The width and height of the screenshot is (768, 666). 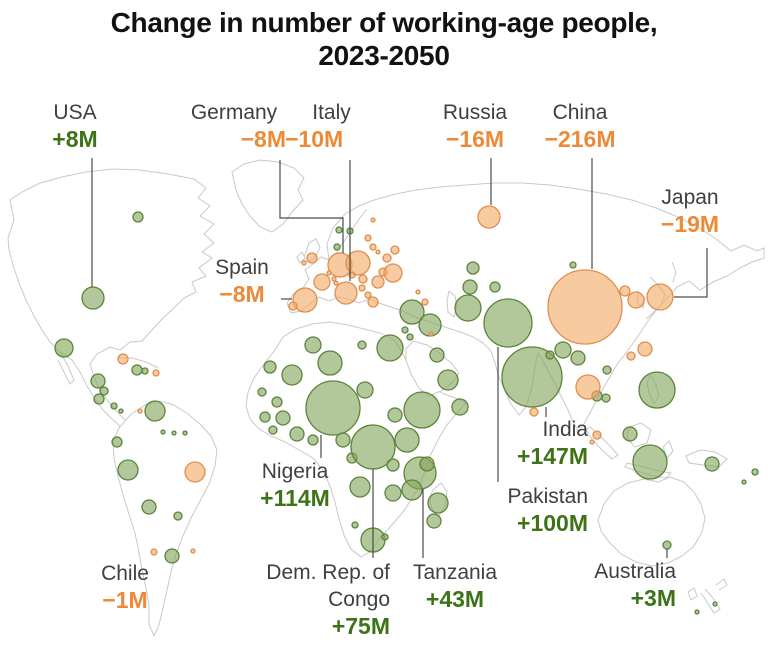 What do you see at coordinates (475, 139) in the screenshot?
I see `country-value-russia: −16M` at bounding box center [475, 139].